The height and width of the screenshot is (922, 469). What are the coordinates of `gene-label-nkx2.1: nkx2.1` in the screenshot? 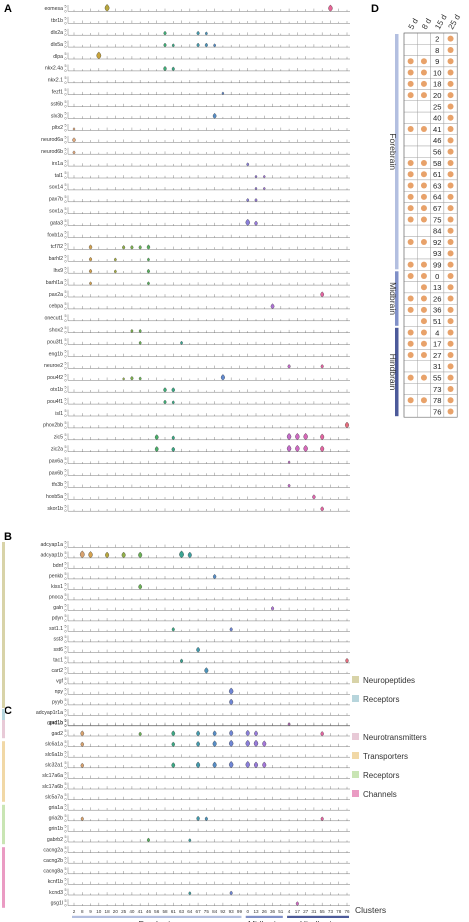 It's located at (55, 81).